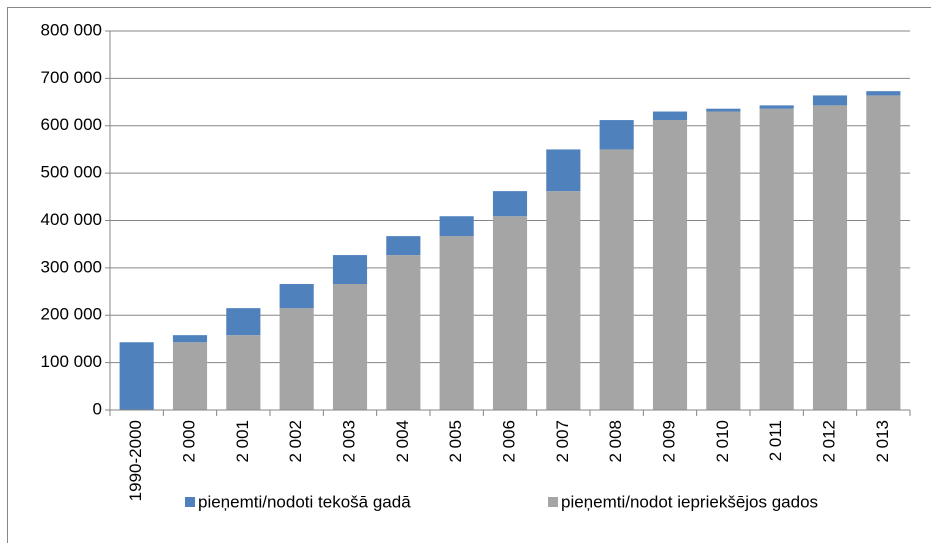 This screenshot has width=931, height=543. What do you see at coordinates (71, 124) in the screenshot?
I see `y-tick-label: 600 000` at bounding box center [71, 124].